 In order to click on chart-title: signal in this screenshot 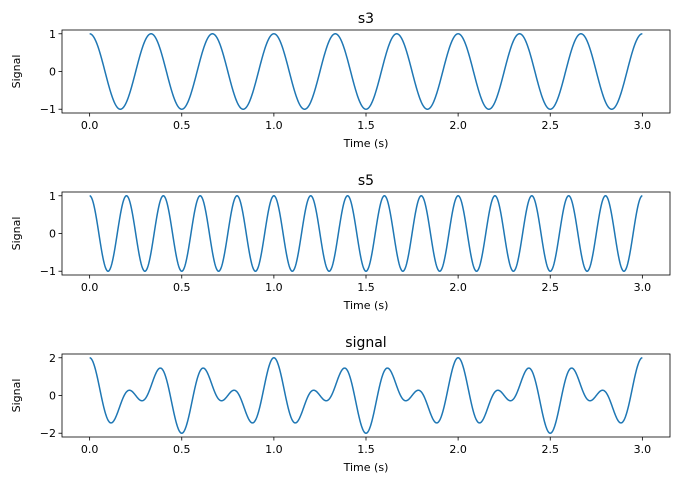, I will do `click(365, 343)`.